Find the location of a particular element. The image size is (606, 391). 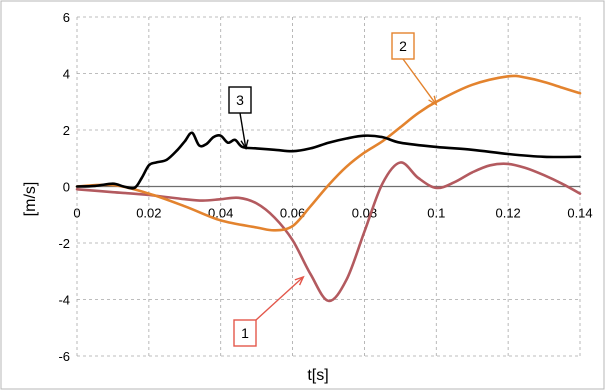

callout-label: 2 is located at coordinates (403, 46).